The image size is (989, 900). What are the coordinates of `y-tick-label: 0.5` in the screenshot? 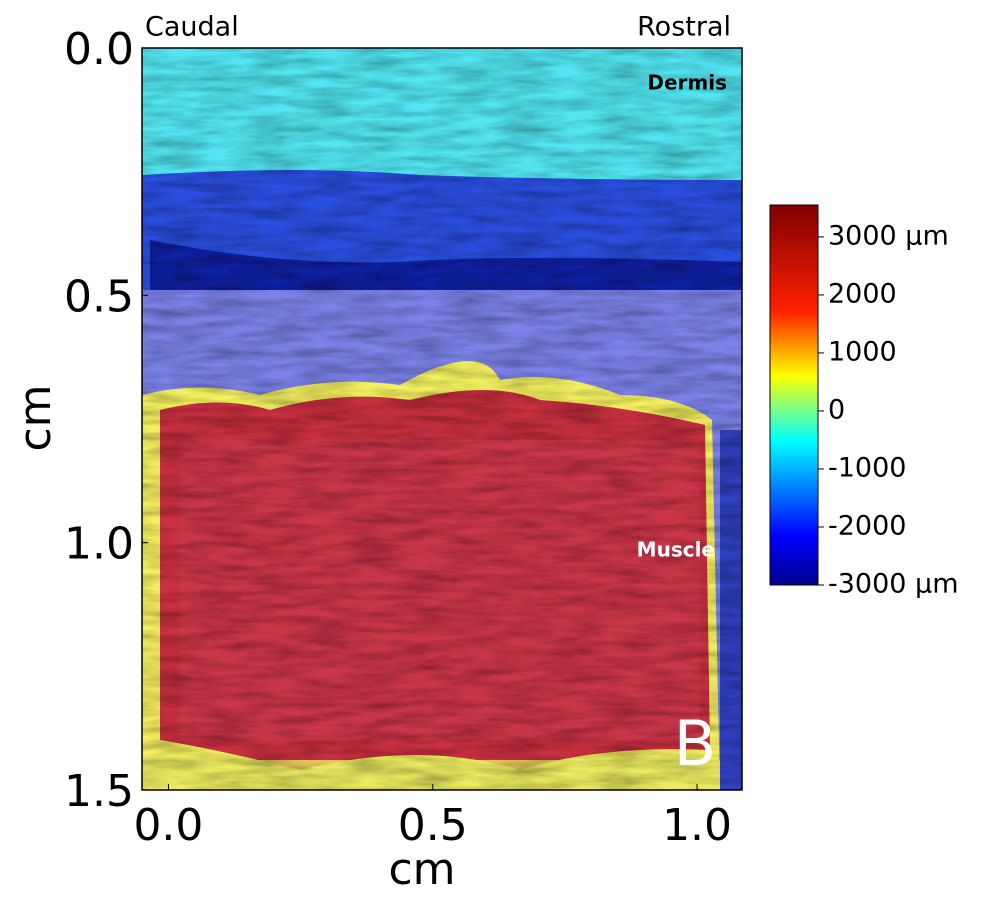 It's located at (99, 296).